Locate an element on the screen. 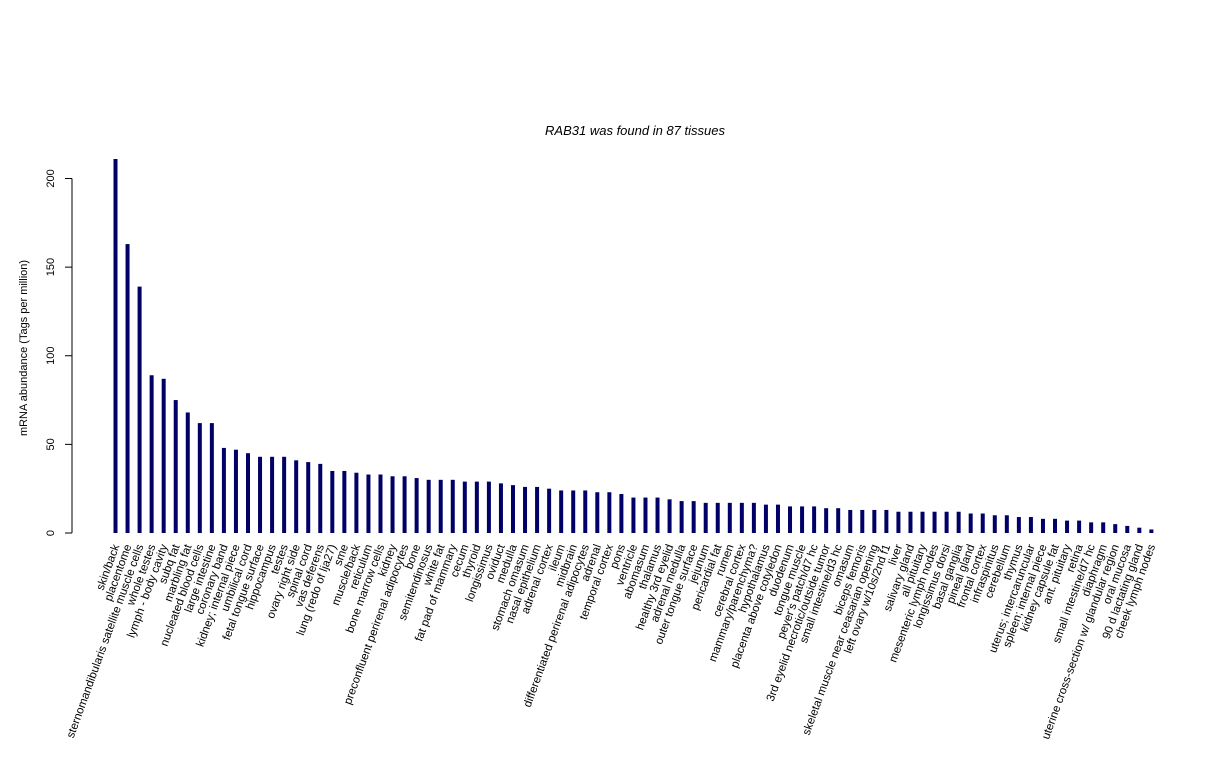  y-tick-label: 100 is located at coordinates (51, 356).